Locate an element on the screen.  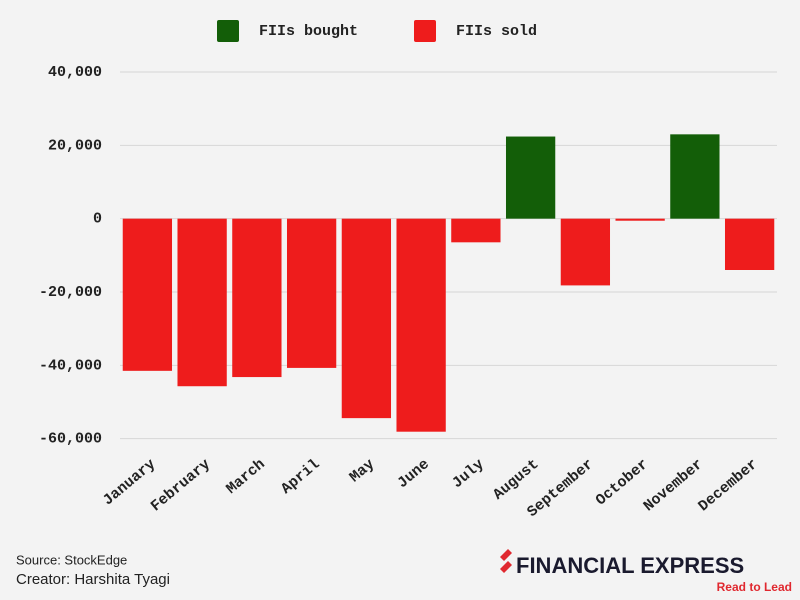
legend-label: FIIs sold is located at coordinates (496, 31).